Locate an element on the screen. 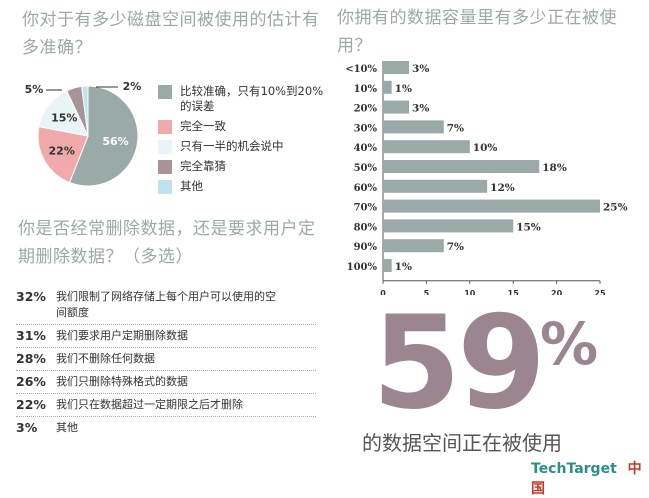 Image resolution: width=649 pixels, height=498 pixels. list-item: 3% 其他 is located at coordinates (166, 428).